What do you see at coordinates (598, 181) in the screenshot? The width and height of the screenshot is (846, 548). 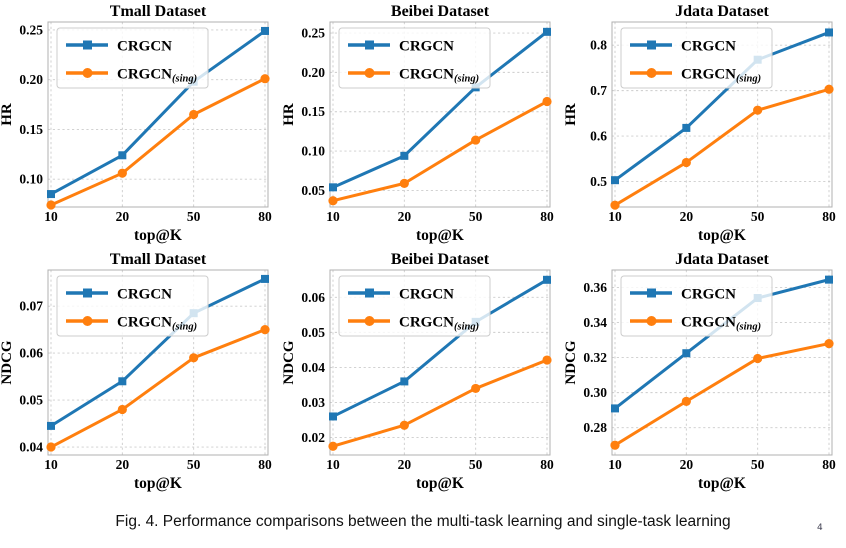 I see `svg-text: 0.5` at bounding box center [598, 181].